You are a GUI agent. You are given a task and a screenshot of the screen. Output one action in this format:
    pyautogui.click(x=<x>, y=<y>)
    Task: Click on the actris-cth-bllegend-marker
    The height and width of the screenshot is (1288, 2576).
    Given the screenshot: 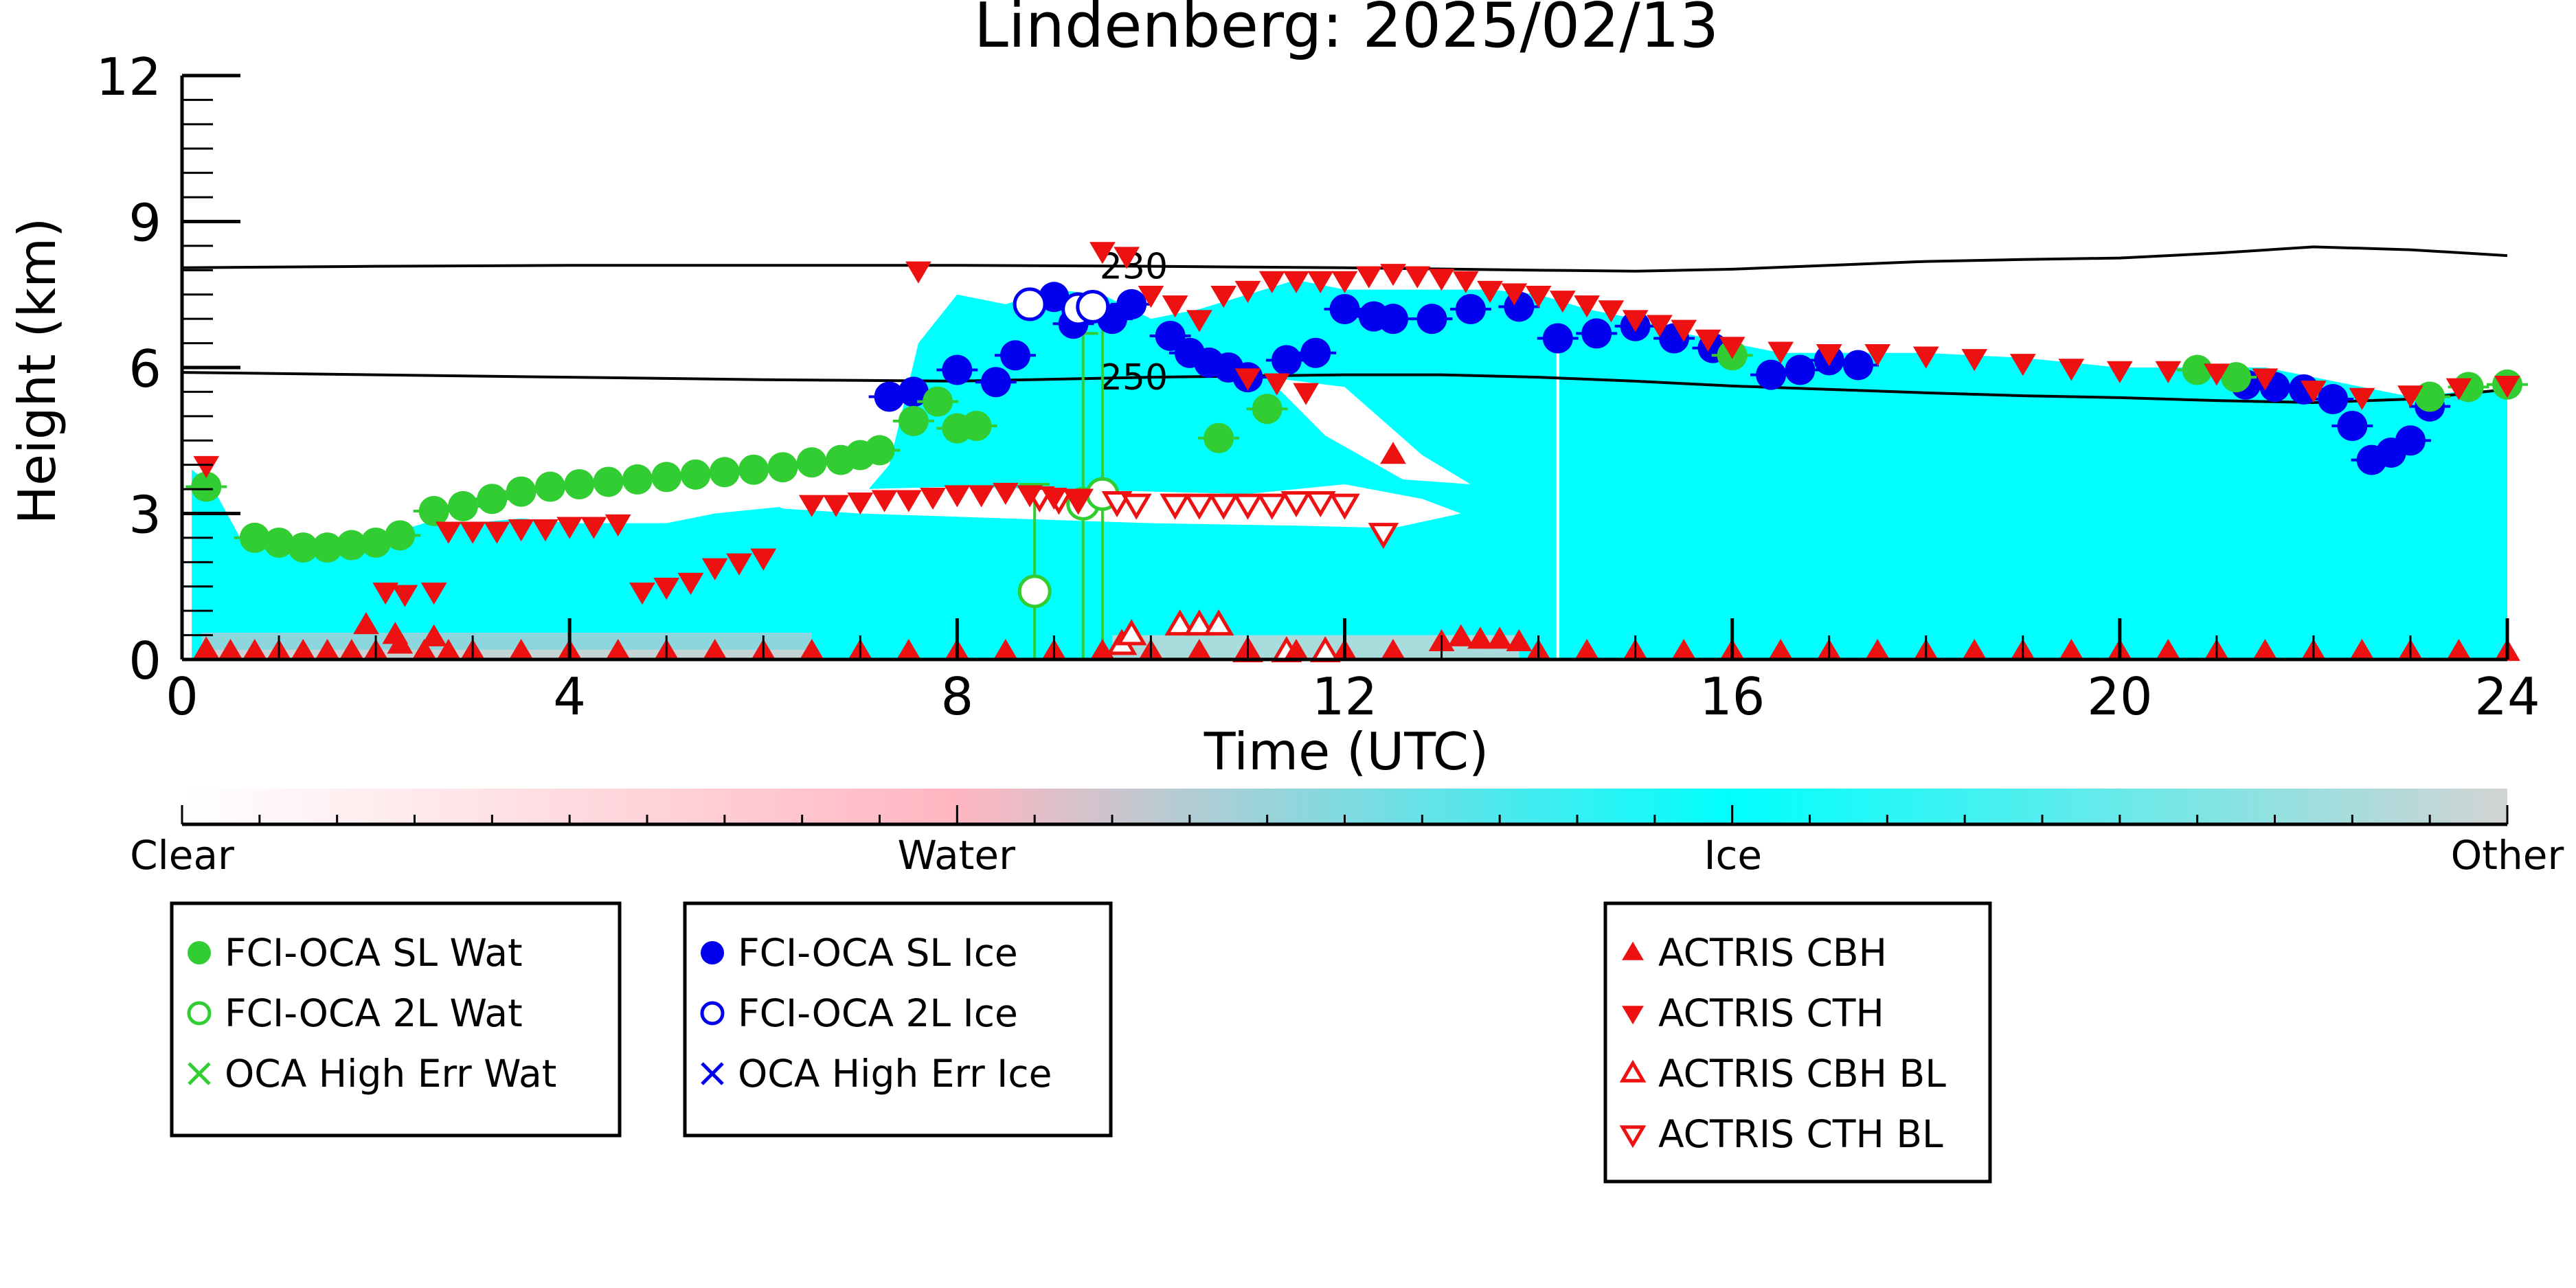 What is the action you would take?
    pyautogui.click(x=1633, y=1137)
    